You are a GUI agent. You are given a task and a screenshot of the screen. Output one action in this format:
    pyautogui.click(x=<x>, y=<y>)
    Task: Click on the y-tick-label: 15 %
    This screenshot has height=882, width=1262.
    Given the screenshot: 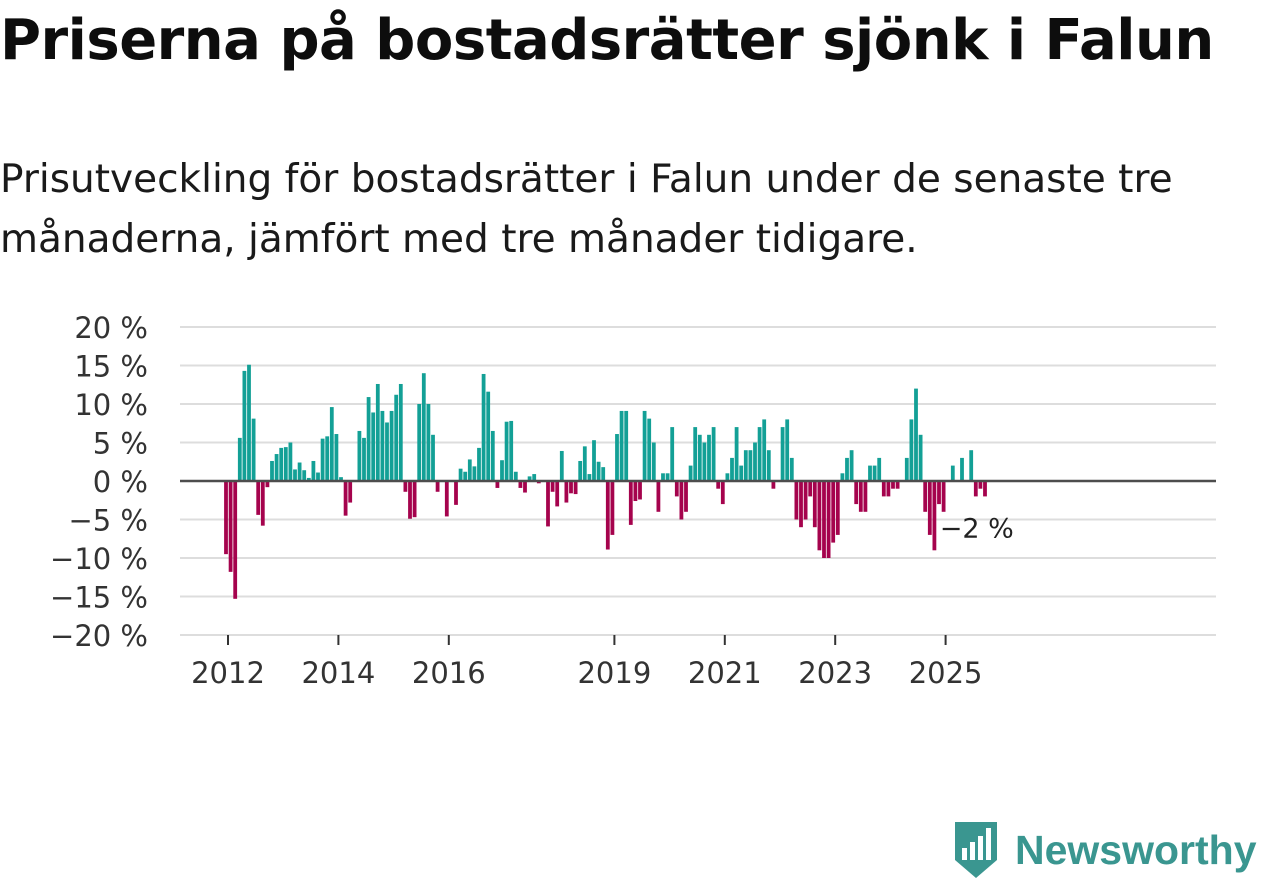 What is the action you would take?
    pyautogui.click(x=111, y=367)
    